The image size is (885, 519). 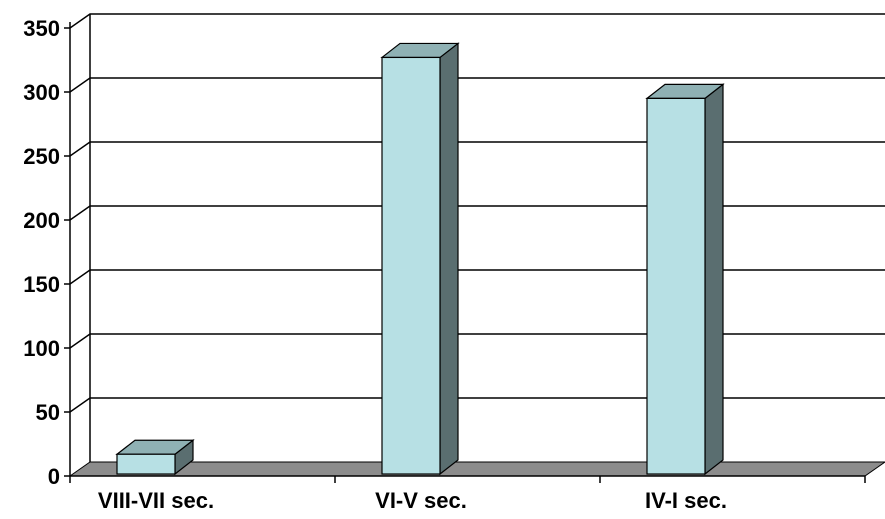 I want to click on y-tick-label: 250, so click(x=41, y=156).